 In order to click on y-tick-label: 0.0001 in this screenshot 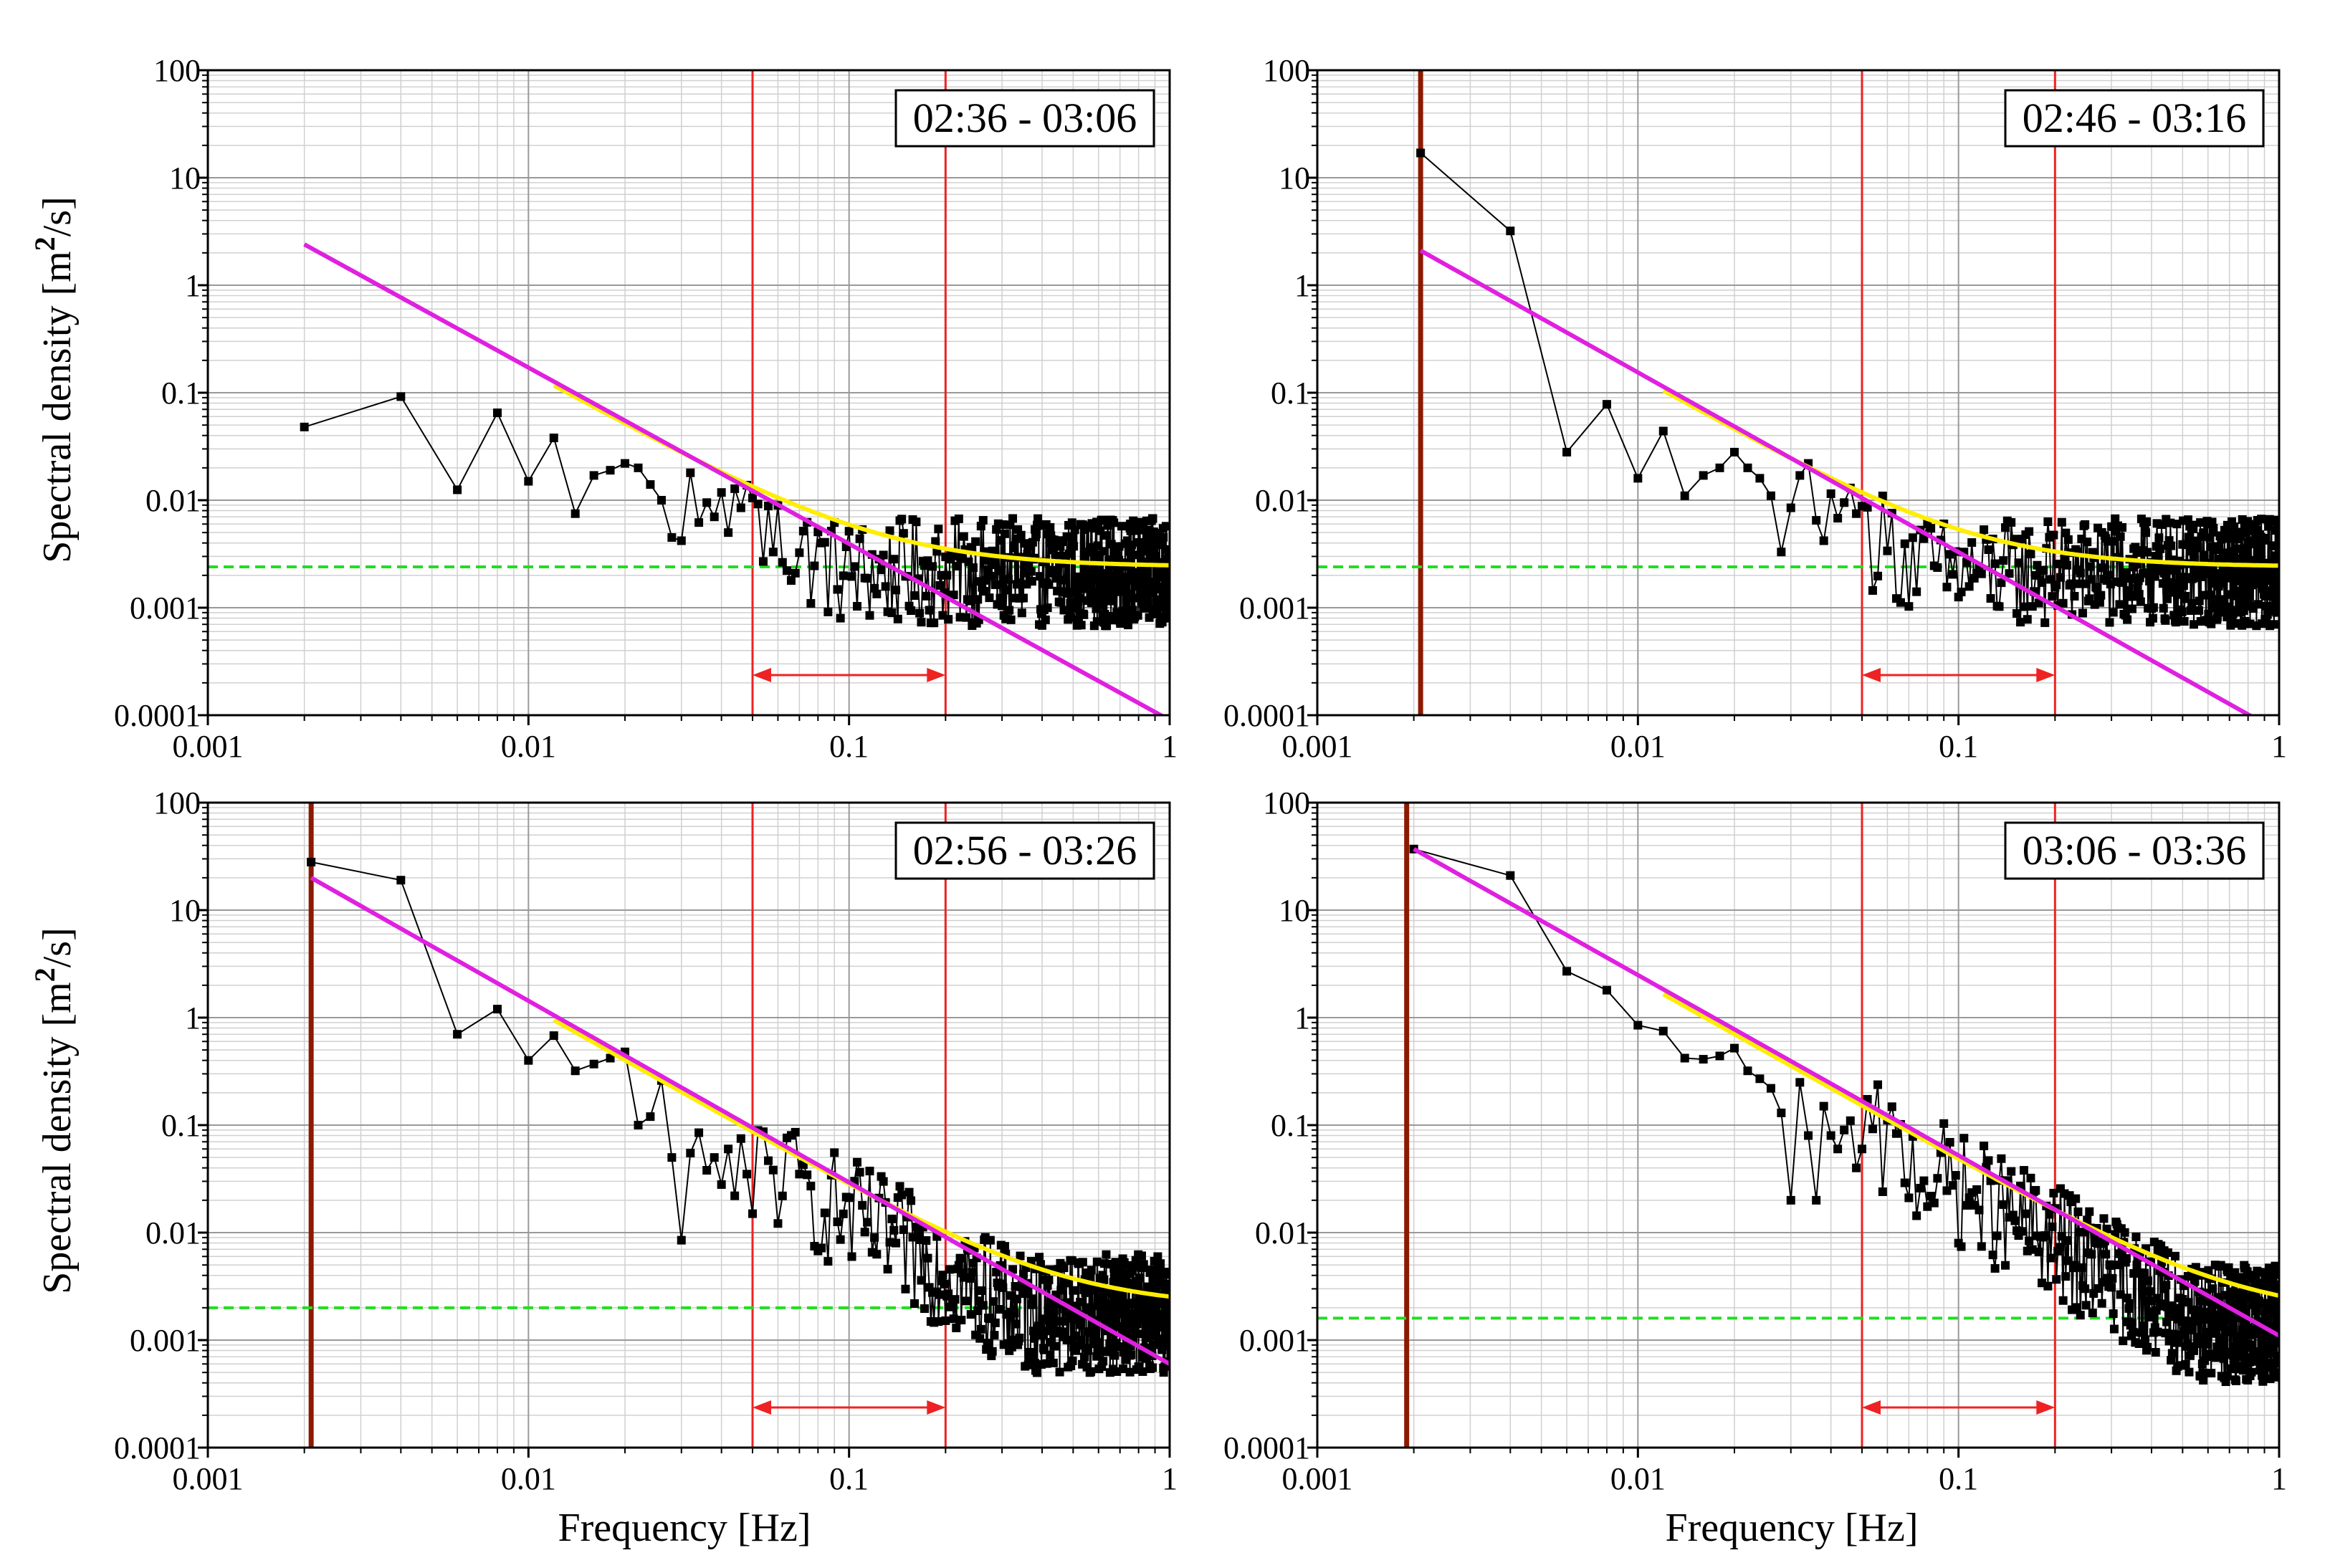, I will do `click(1266, 715)`.